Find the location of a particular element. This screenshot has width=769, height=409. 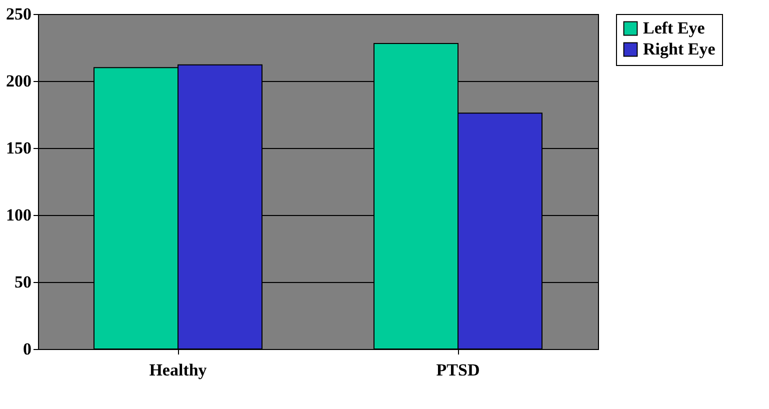

legend-label: Left Eye is located at coordinates (674, 28).